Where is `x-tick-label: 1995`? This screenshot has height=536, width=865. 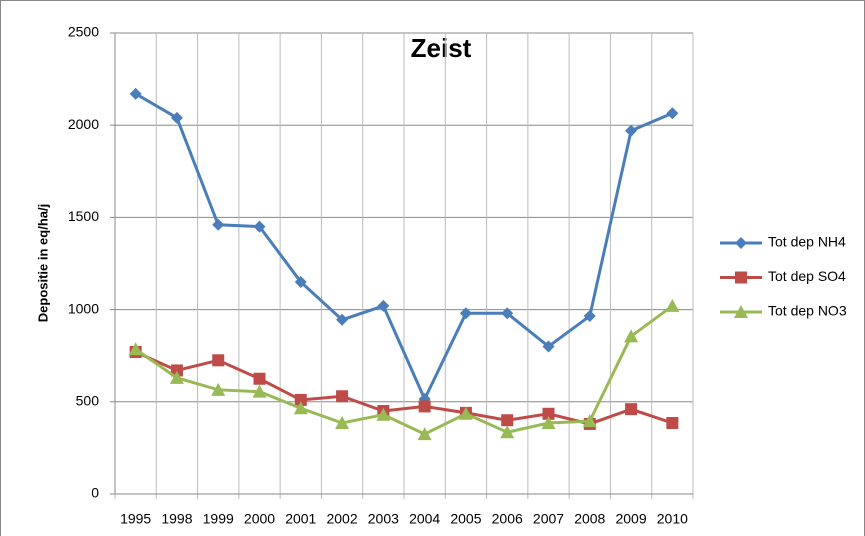 x-tick-label: 1995 is located at coordinates (135, 519).